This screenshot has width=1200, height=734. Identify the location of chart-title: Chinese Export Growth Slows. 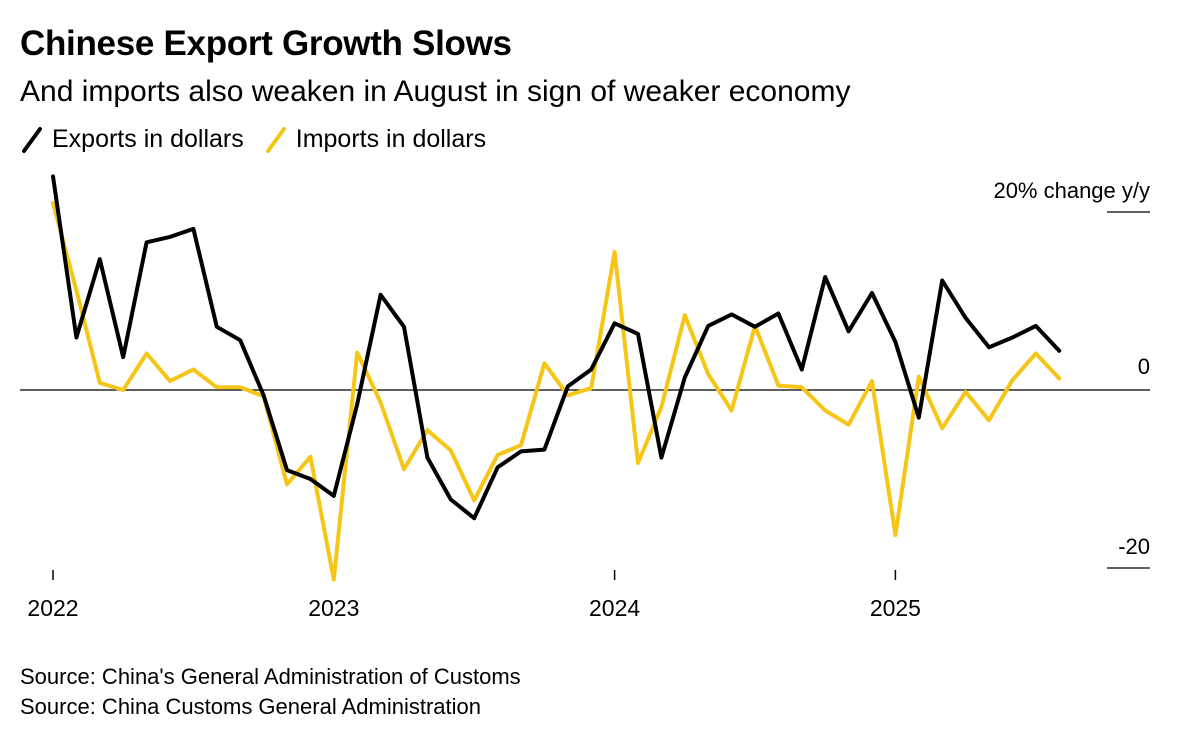
(266, 43).